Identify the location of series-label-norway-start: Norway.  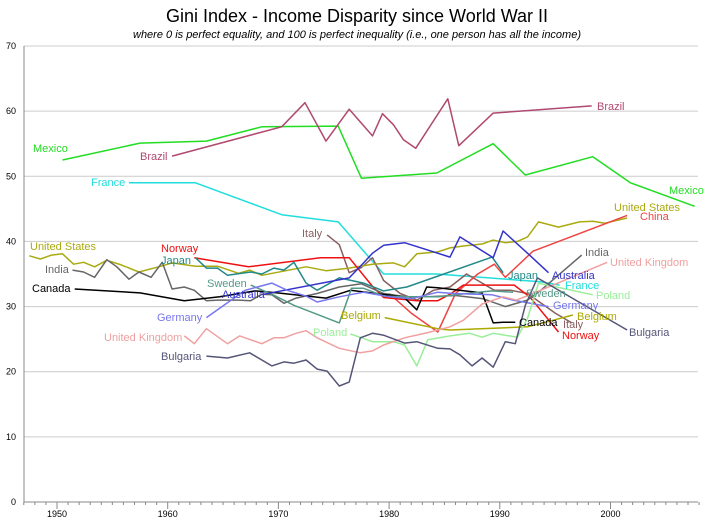
(180, 249).